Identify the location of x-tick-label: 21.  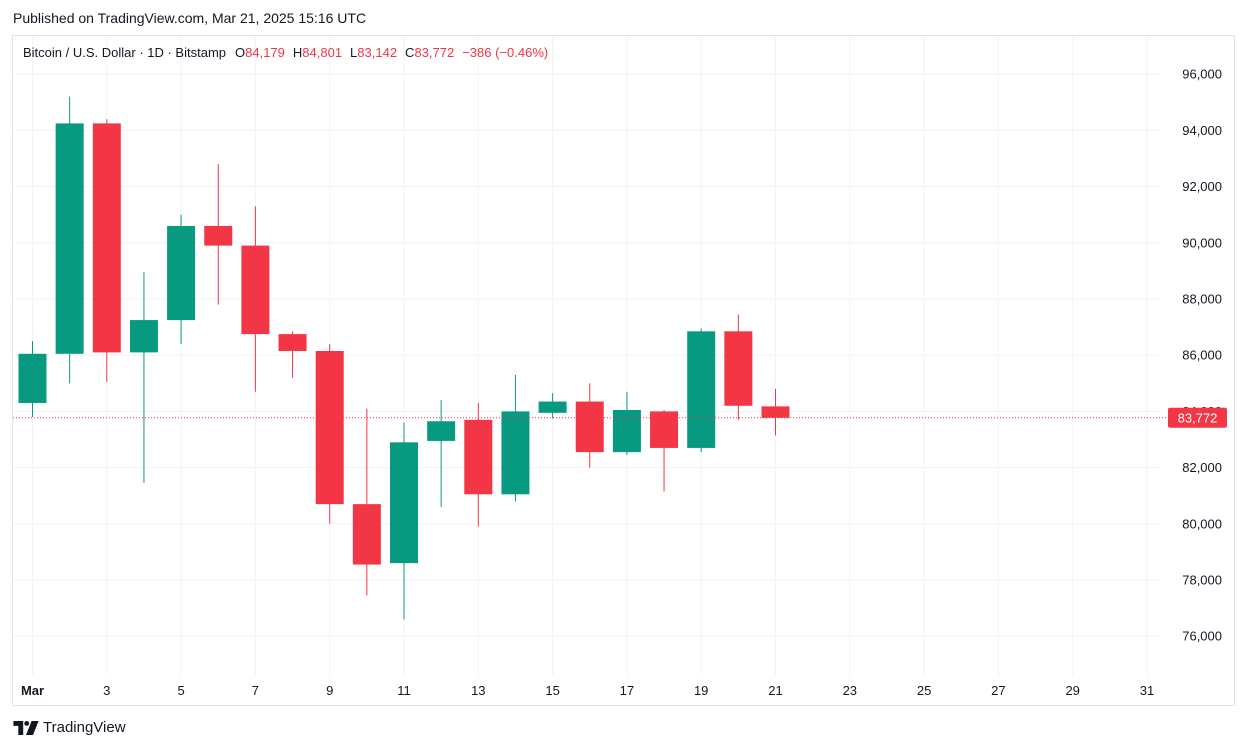
(775, 690).